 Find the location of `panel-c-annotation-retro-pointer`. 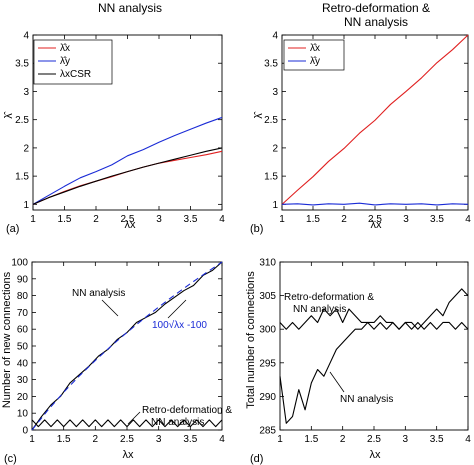

panel-c-annotation-retro-pointer is located at coordinates (134, 418).